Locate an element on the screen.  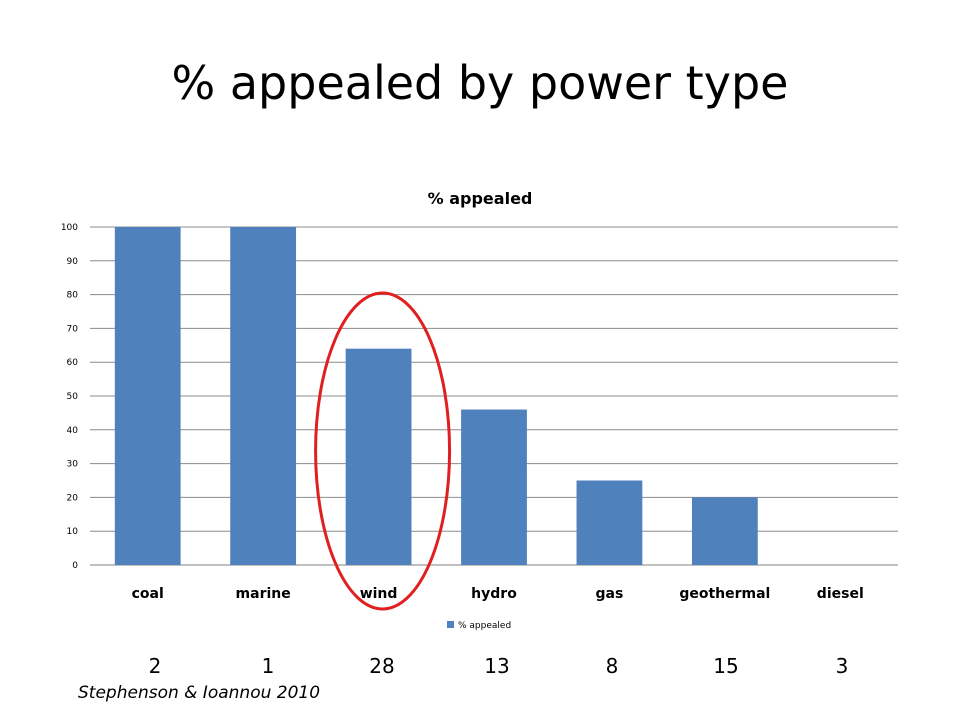
y-tick-label: 30 is located at coordinates (73, 465).